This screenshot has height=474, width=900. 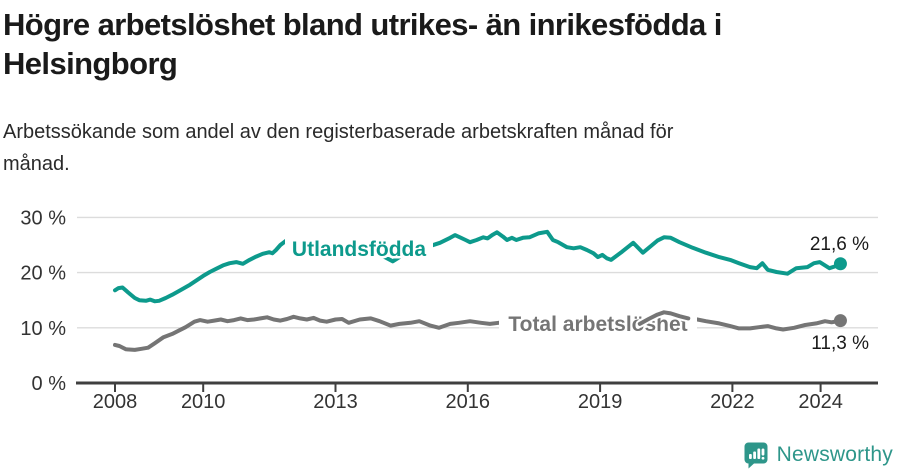 What do you see at coordinates (43, 329) in the screenshot?
I see `y-tick-label: 10 %` at bounding box center [43, 329].